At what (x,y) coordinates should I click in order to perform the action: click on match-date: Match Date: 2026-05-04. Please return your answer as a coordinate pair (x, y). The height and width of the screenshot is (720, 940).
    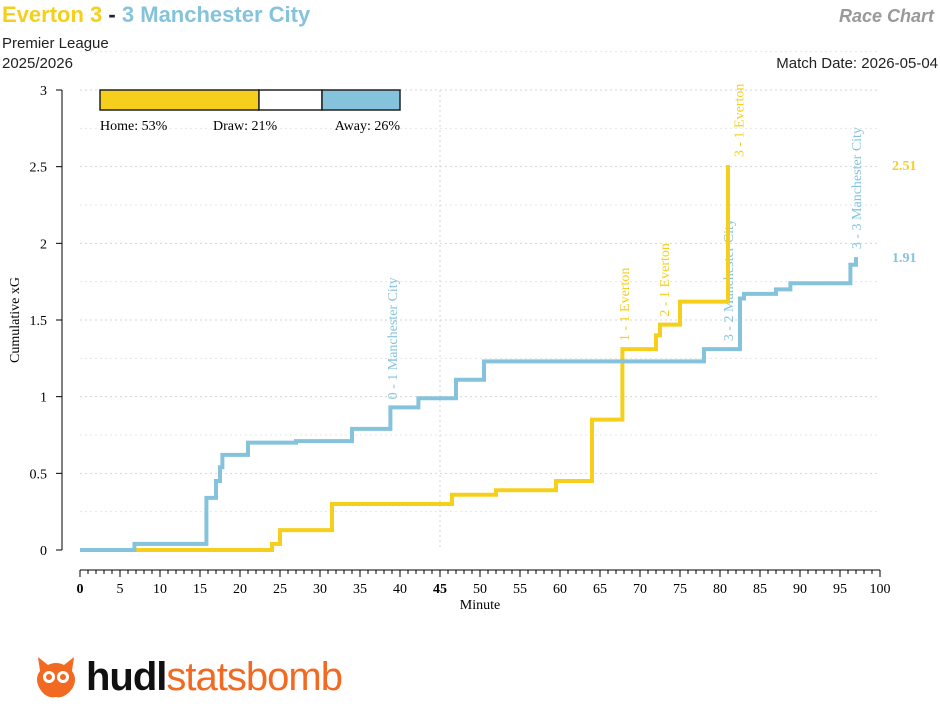
    Looking at the image, I should click on (857, 63).